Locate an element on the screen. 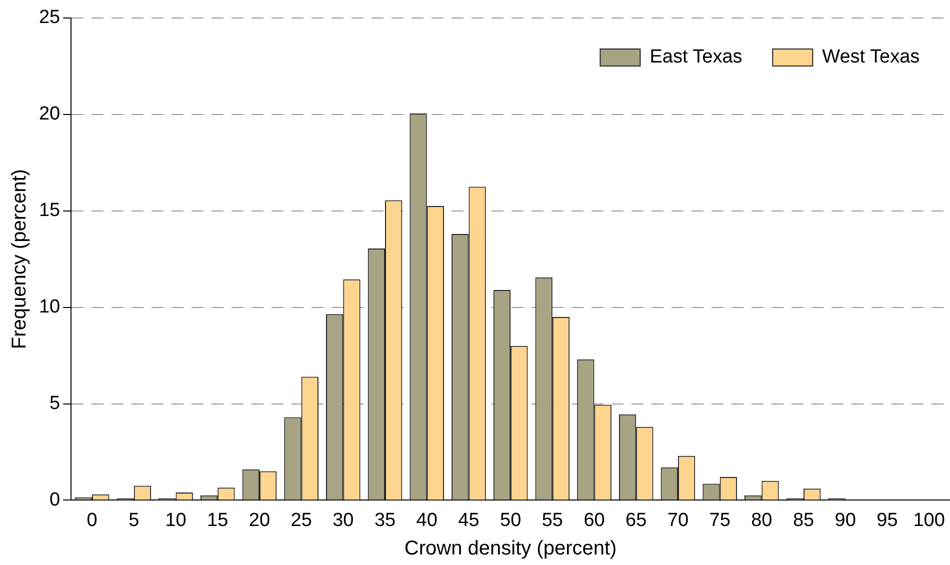 This screenshot has height=565, width=950. legend-label: East Texas is located at coordinates (696, 57).